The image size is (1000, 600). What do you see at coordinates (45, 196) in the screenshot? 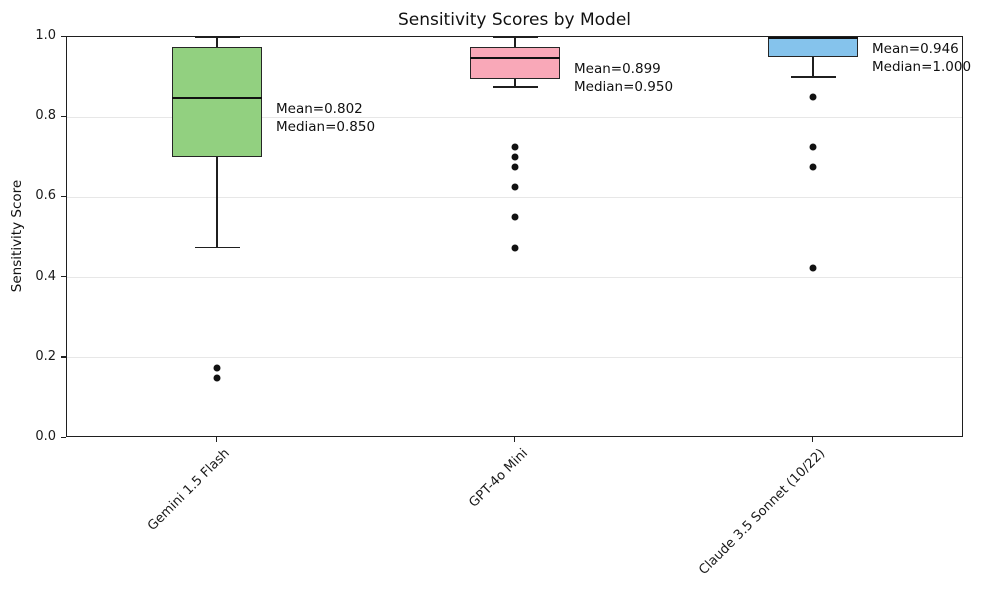
I see `y-tick-label: 0.6` at bounding box center [45, 196].